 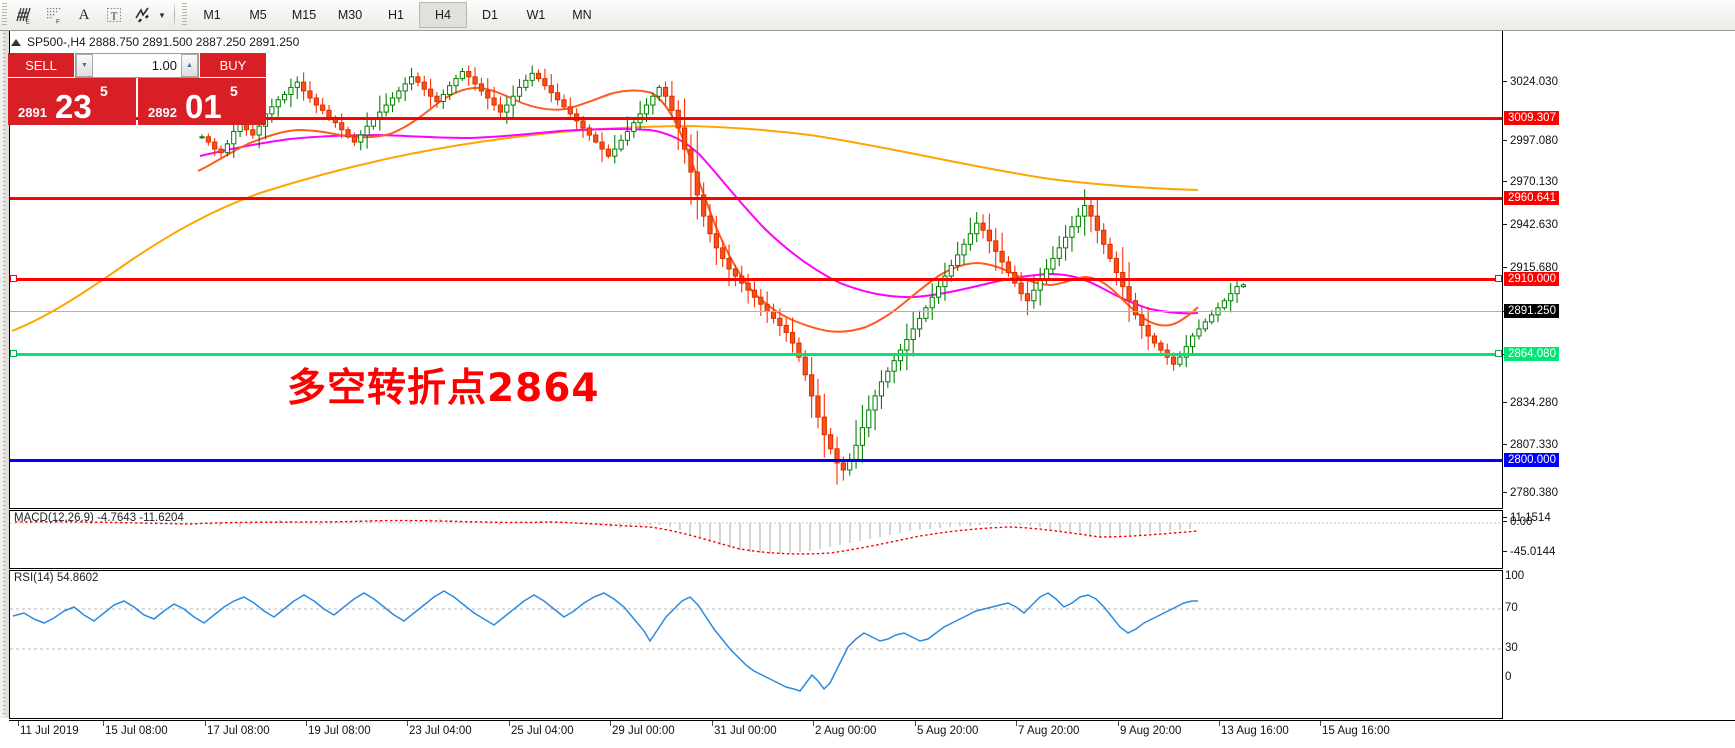 I want to click on text-tool-glyph: A, so click(x=84, y=14).